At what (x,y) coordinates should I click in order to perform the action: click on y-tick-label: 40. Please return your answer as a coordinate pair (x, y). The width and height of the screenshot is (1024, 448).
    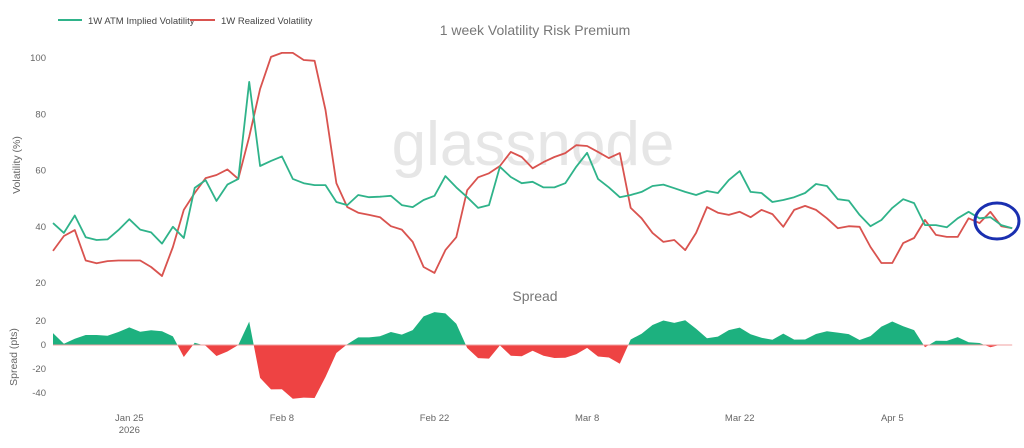
    Looking at the image, I should click on (40, 227).